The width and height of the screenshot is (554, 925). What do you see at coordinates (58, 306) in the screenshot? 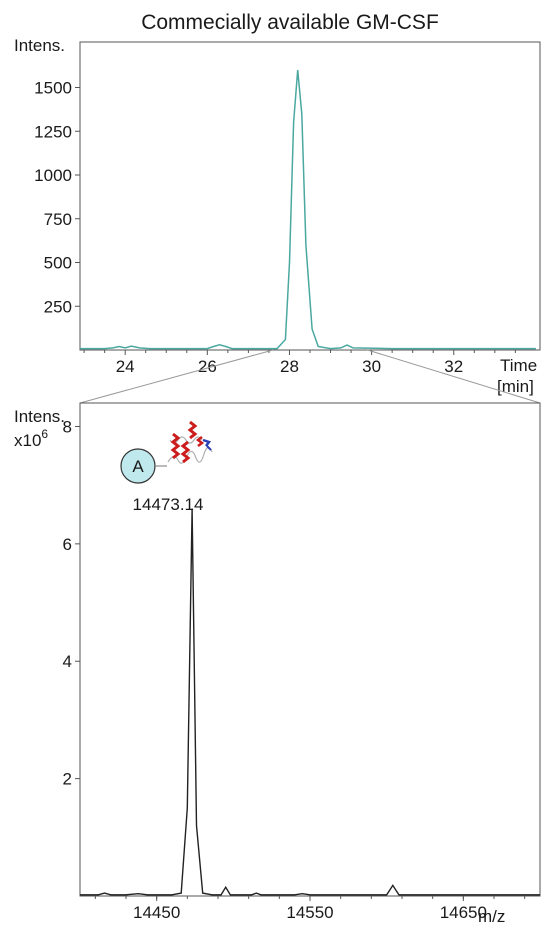
I see `chromatogram-y-tick-label: 250` at bounding box center [58, 306].